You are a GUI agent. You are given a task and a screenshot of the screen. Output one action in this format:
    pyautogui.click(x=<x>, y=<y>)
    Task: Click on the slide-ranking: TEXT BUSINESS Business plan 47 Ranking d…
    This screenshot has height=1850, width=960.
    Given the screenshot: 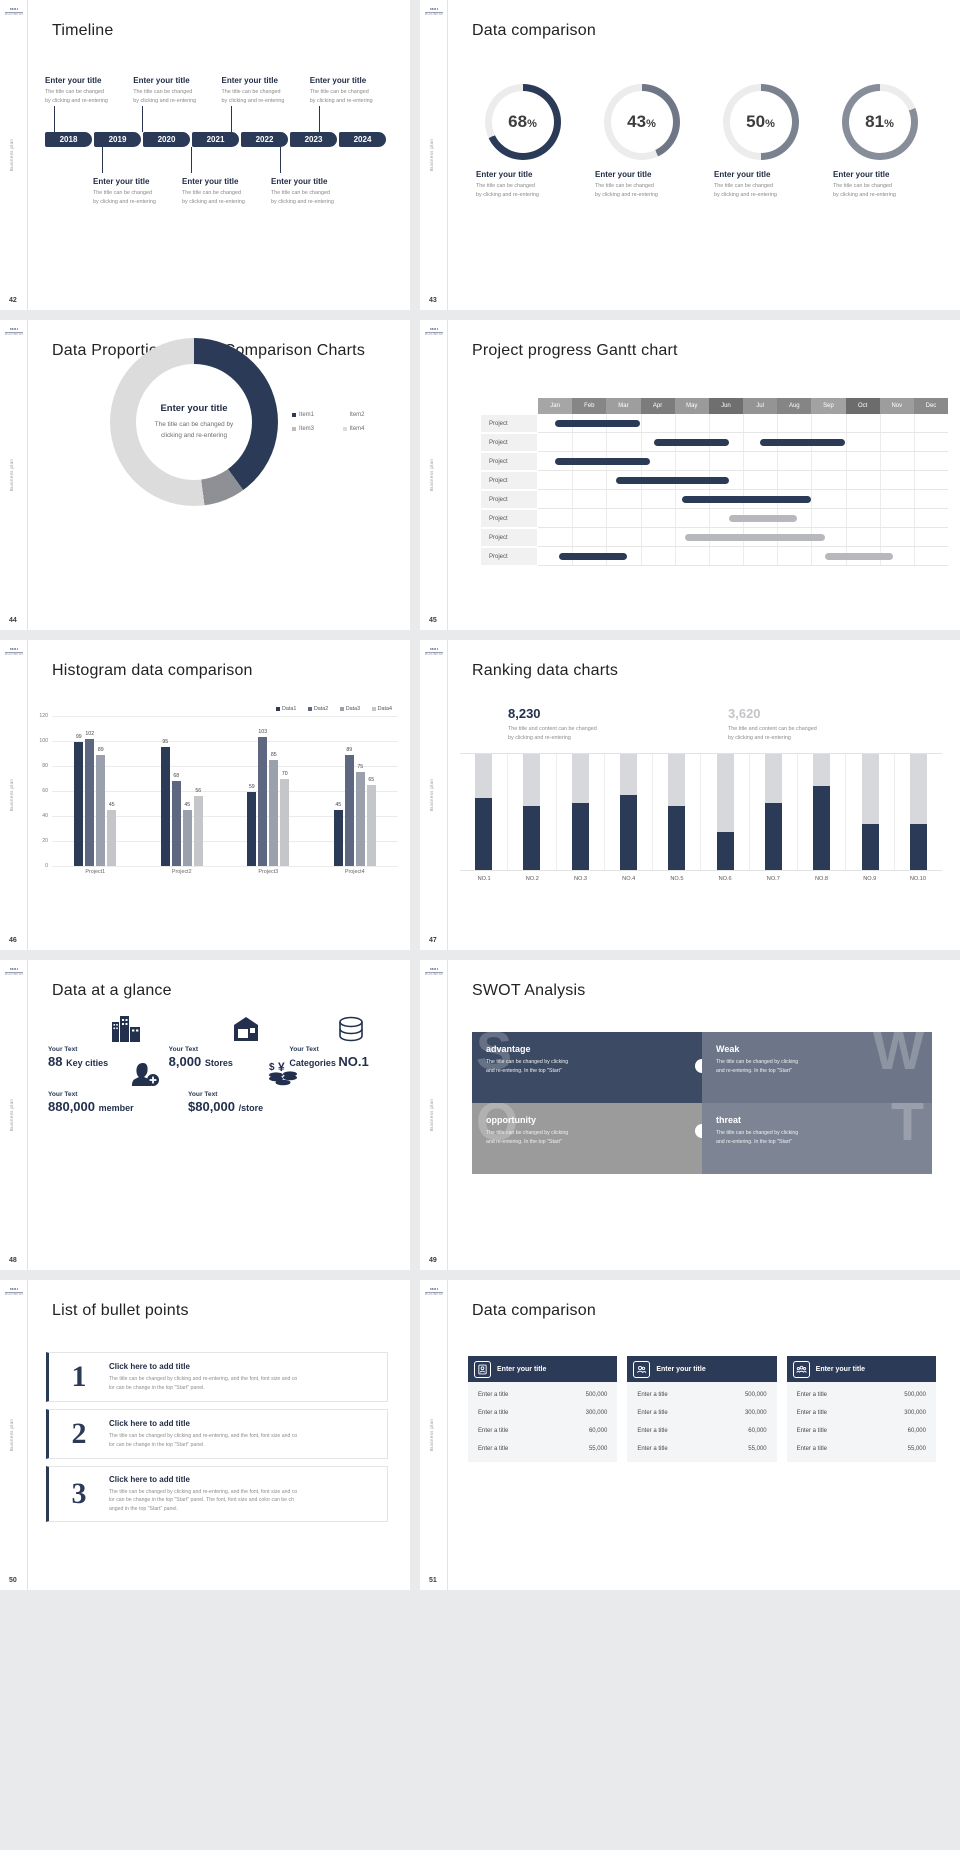 What is the action you would take?
    pyautogui.click(x=690, y=795)
    